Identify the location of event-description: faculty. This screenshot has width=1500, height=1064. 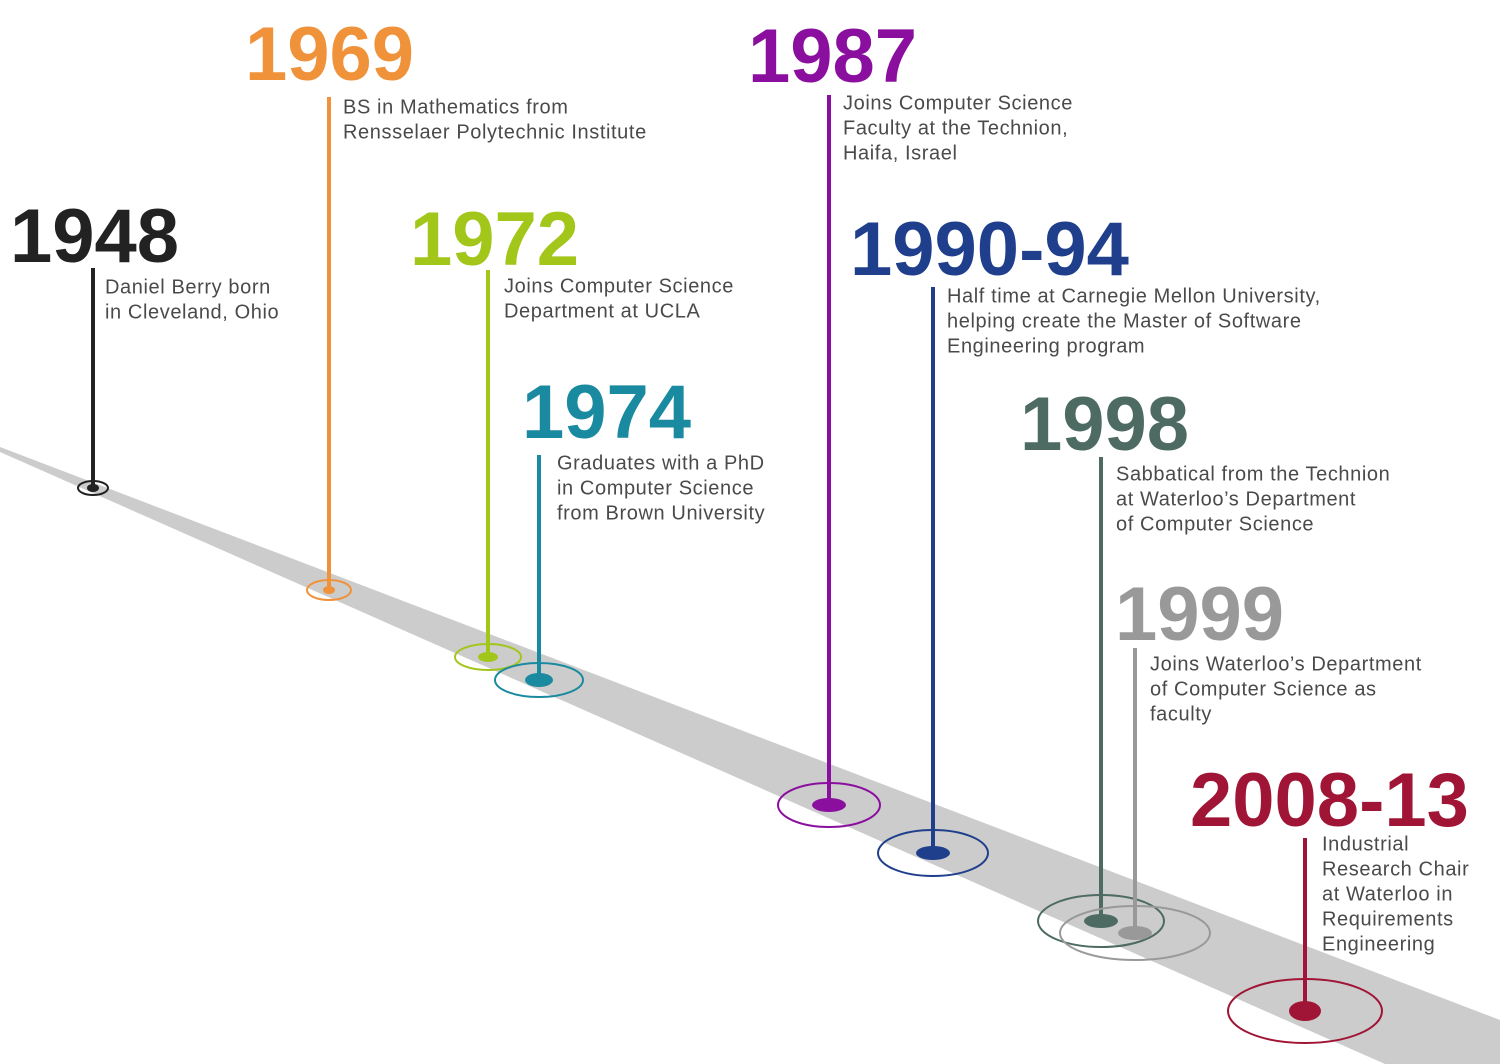
(1181, 714).